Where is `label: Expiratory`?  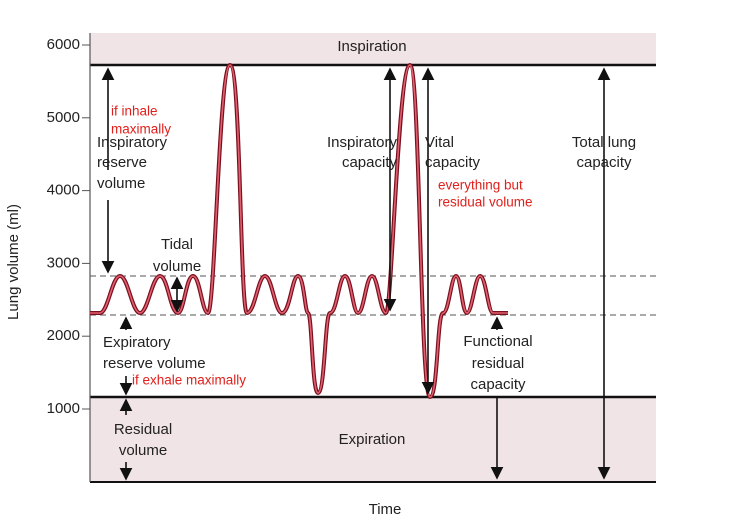 label: Expiratory is located at coordinates (137, 342).